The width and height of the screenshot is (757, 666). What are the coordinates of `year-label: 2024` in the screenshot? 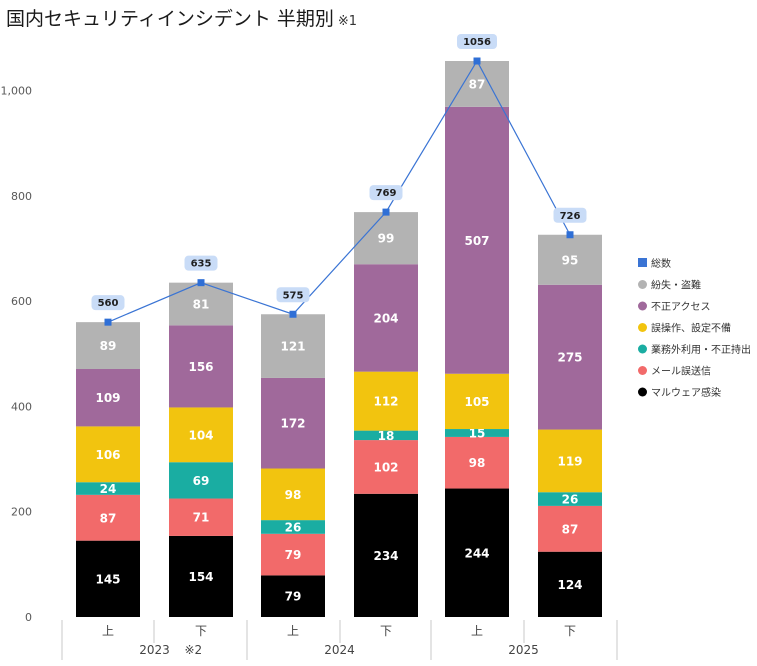 It's located at (339, 650).